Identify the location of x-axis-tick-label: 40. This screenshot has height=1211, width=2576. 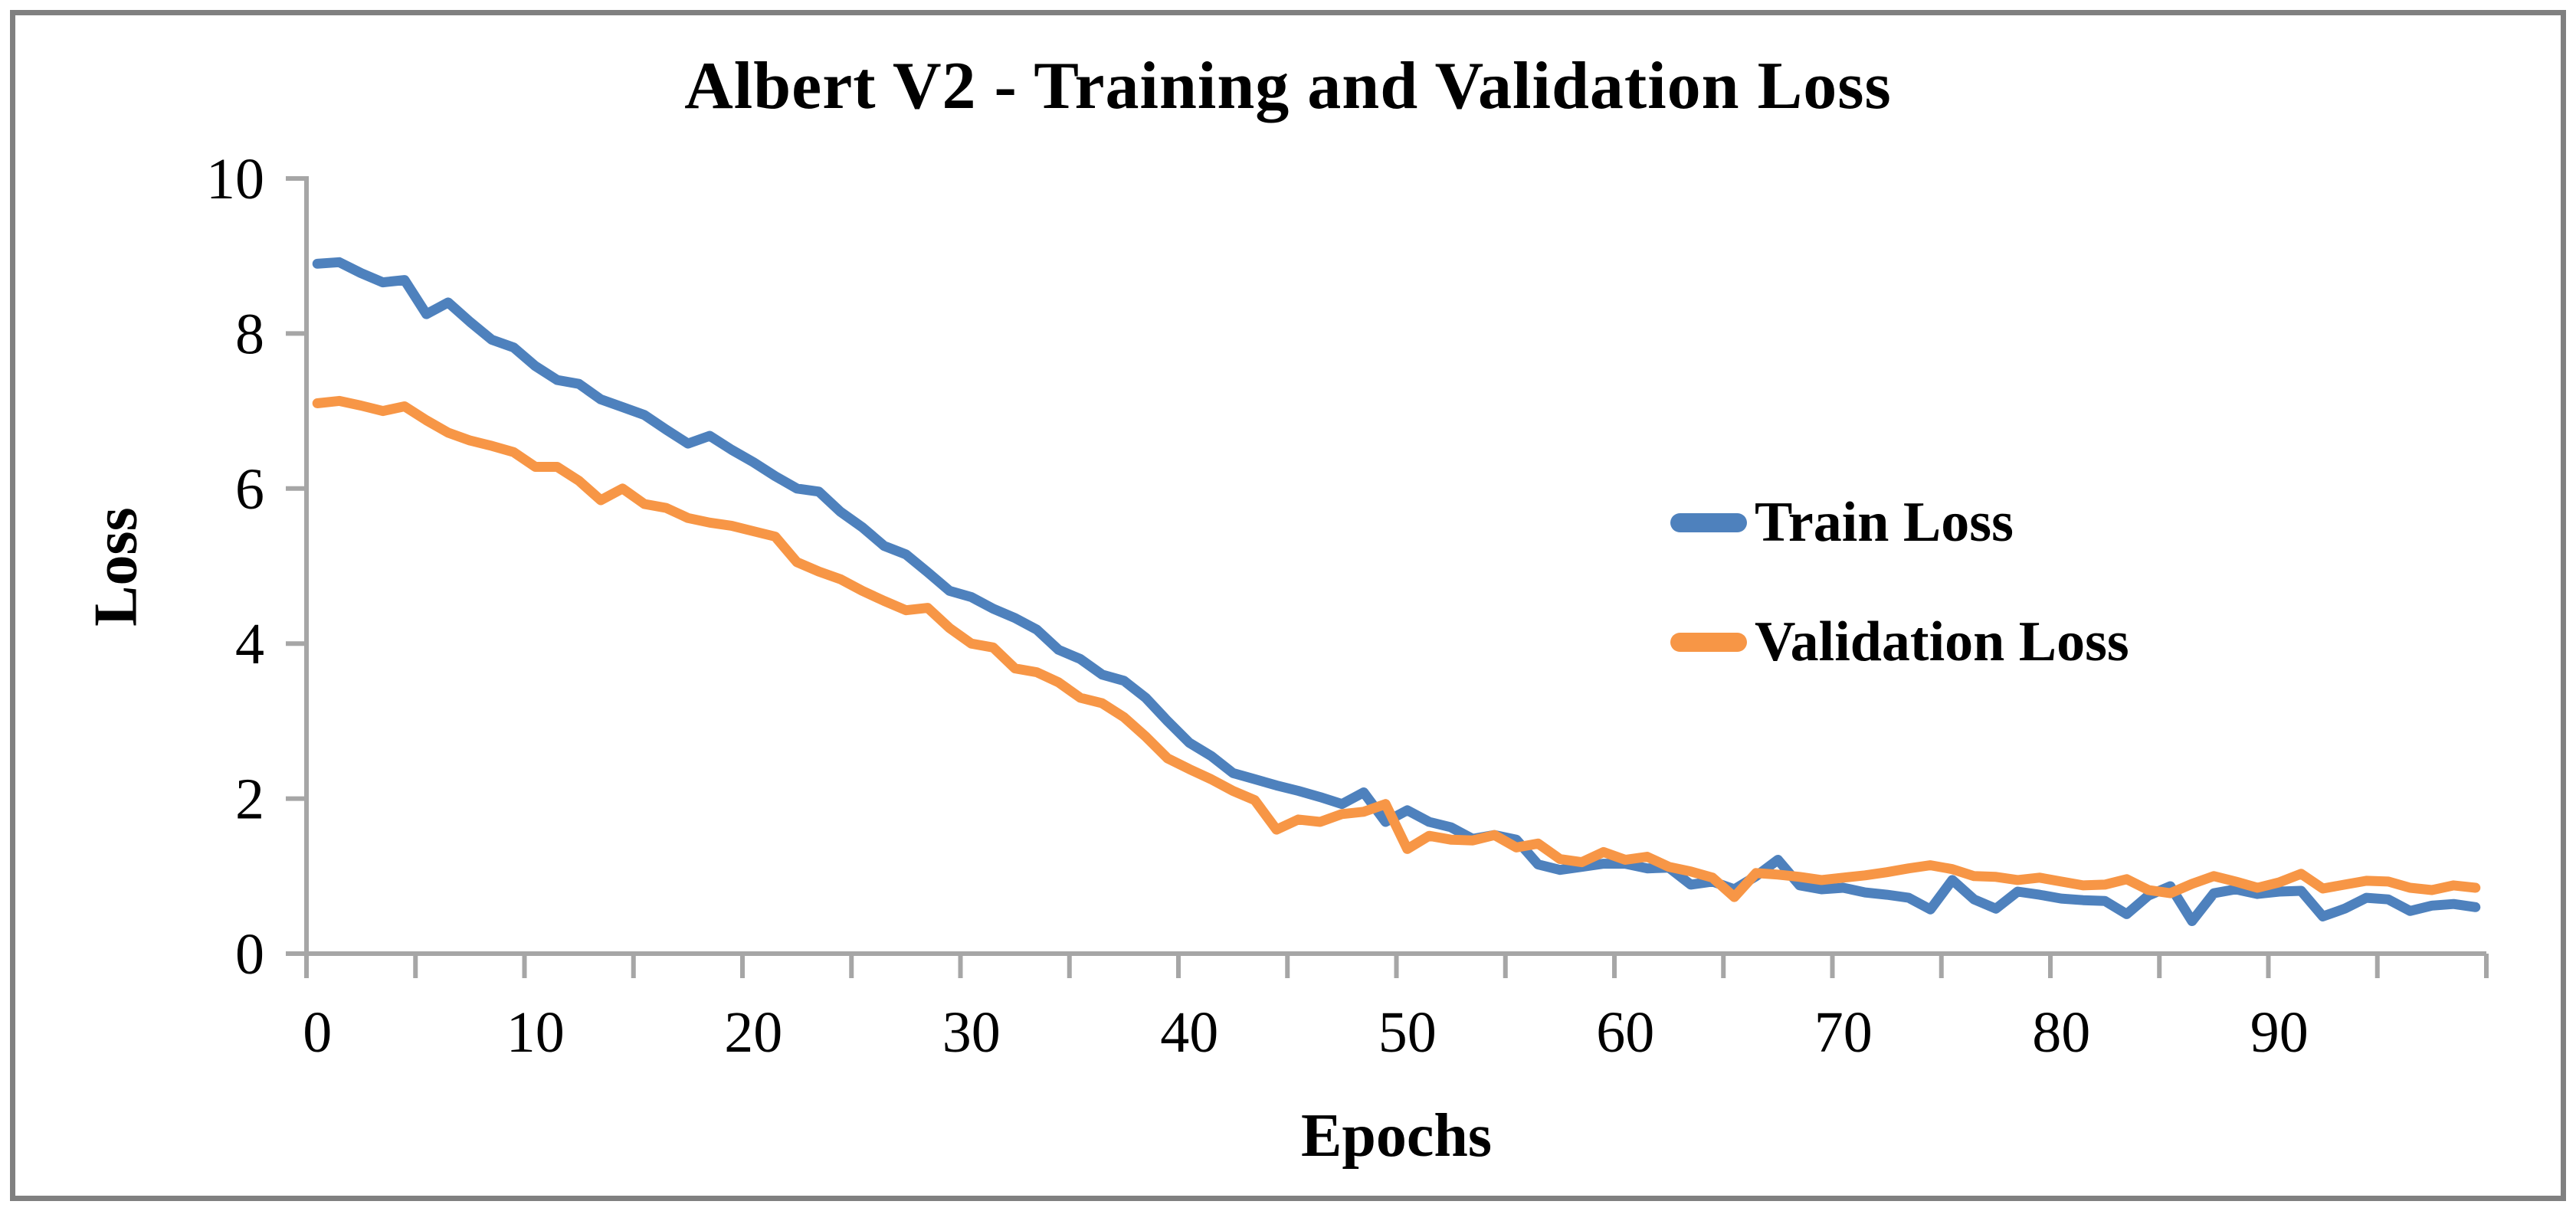
(1189, 1032).